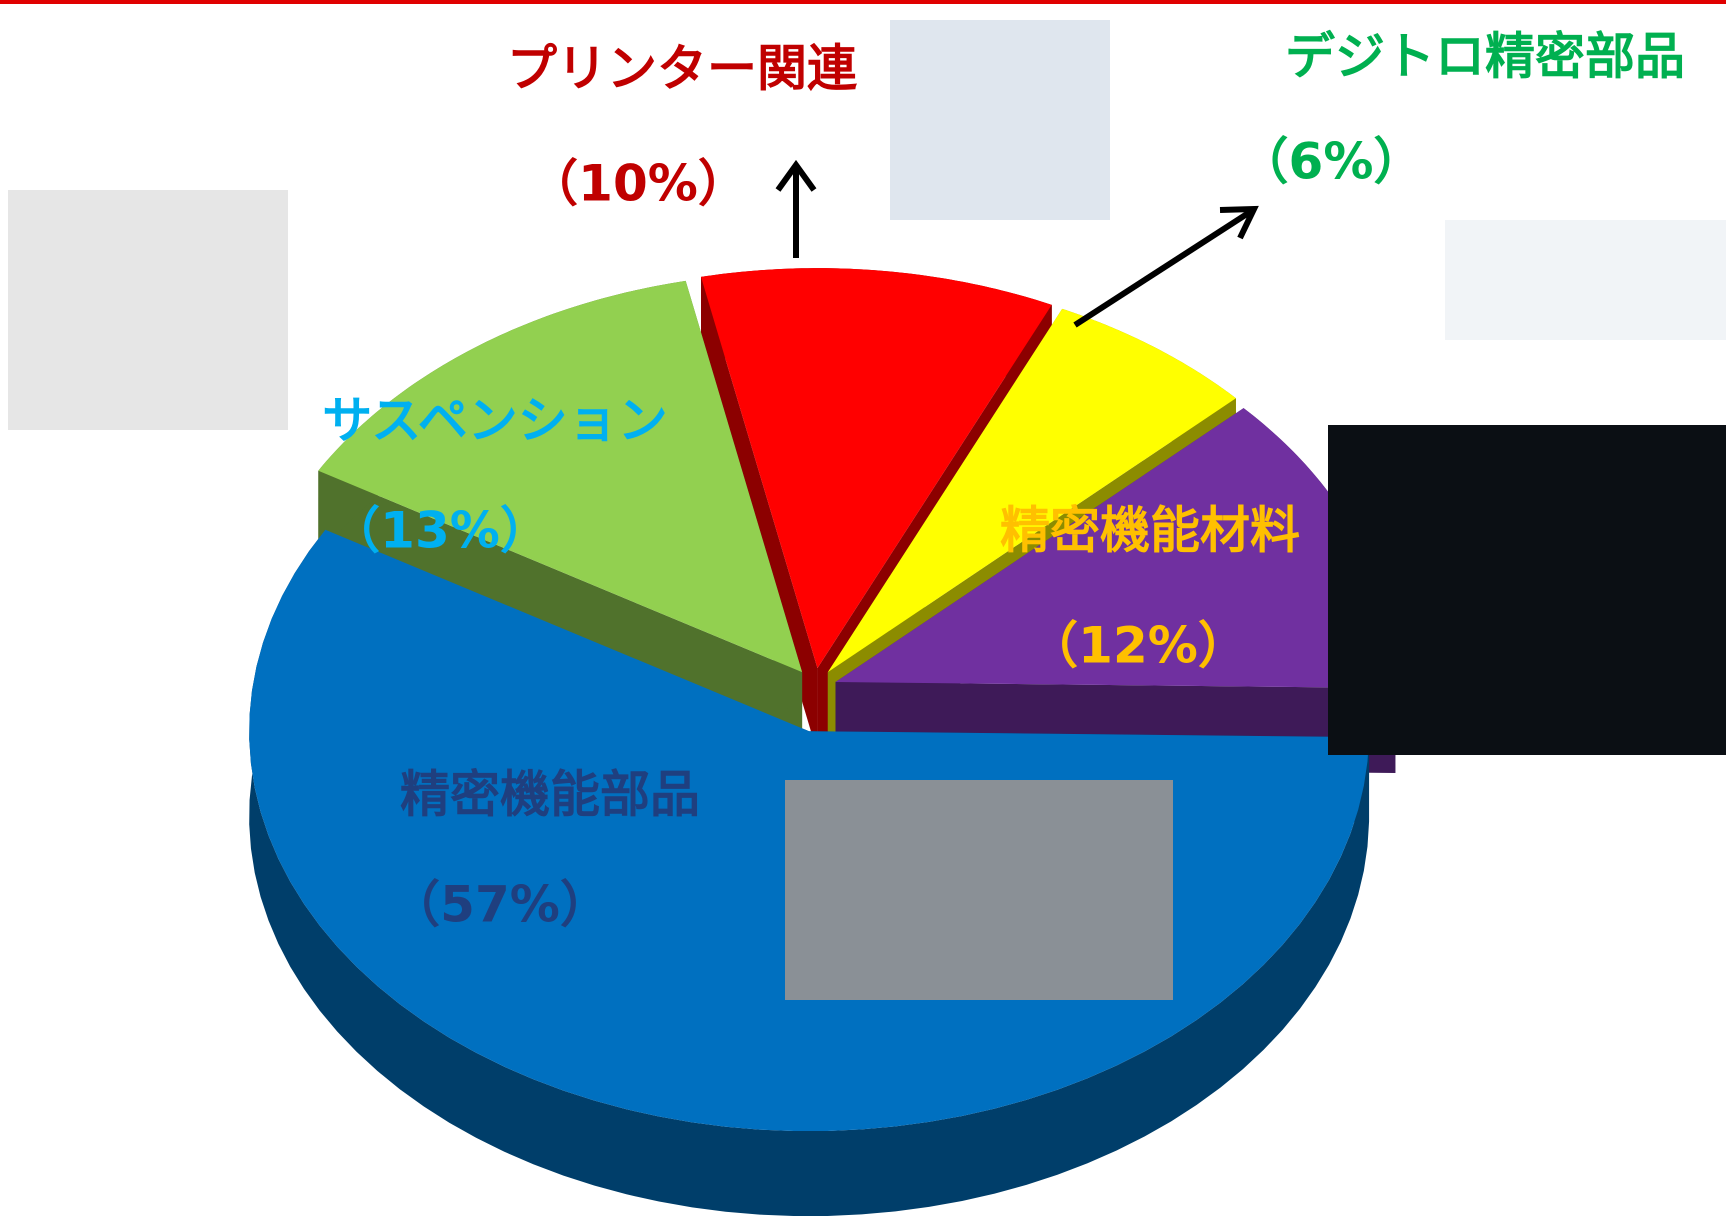 Image resolution: width=1726 pixels, height=1218 pixels. What do you see at coordinates (440, 531) in the screenshot?
I see `value-label: （13%）` at bounding box center [440, 531].